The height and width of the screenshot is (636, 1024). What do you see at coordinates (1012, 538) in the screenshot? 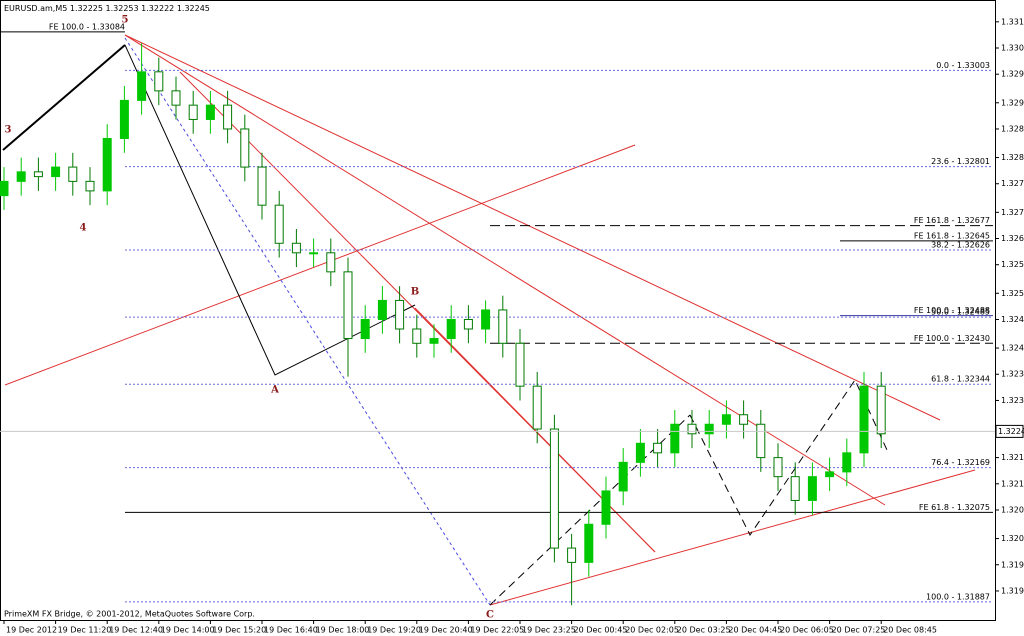
I see `y-tick-label: 1.3202` at bounding box center [1012, 538].